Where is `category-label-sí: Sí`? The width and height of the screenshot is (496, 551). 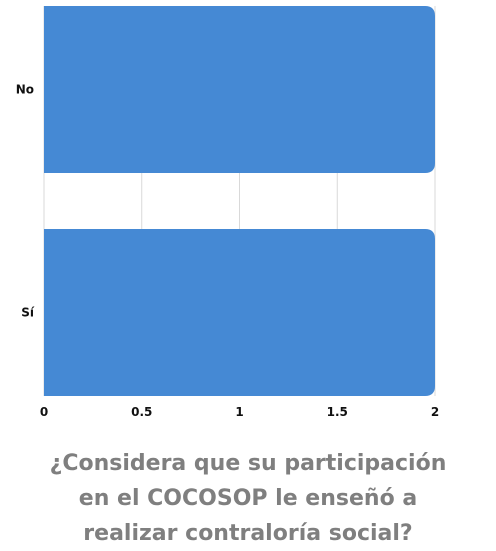
category-label-sí: Sí is located at coordinates (28, 313).